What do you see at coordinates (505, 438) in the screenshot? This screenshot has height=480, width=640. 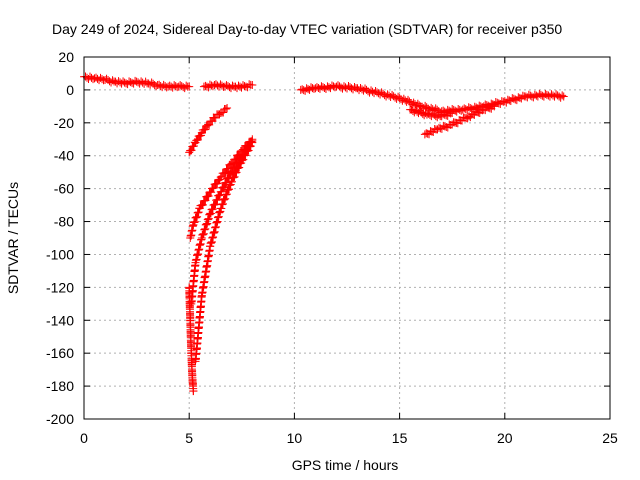 I see `x-tick-label: 20` at bounding box center [505, 438].